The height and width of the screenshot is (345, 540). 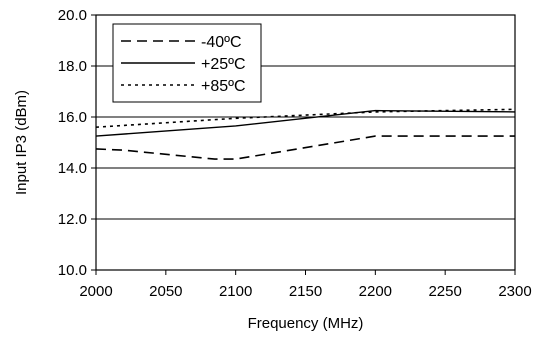 What do you see at coordinates (375, 291) in the screenshot?
I see `x-tick-label: 2200` at bounding box center [375, 291].